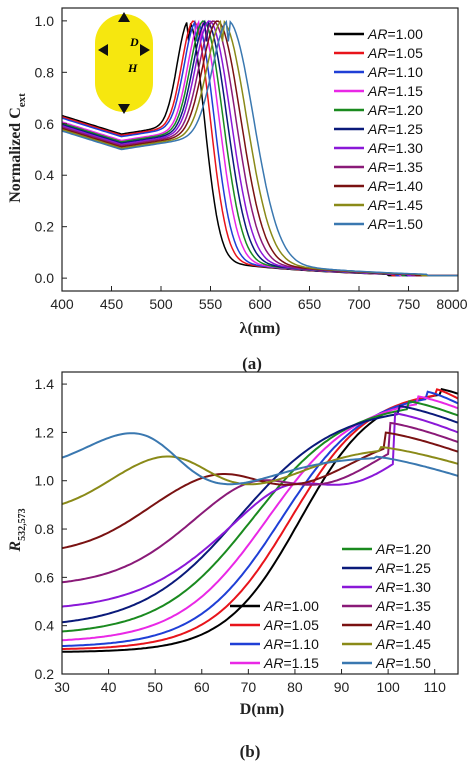 This screenshot has width=474, height=767. What do you see at coordinates (112, 304) in the screenshot?
I see `x-tick-label: 450` at bounding box center [112, 304].